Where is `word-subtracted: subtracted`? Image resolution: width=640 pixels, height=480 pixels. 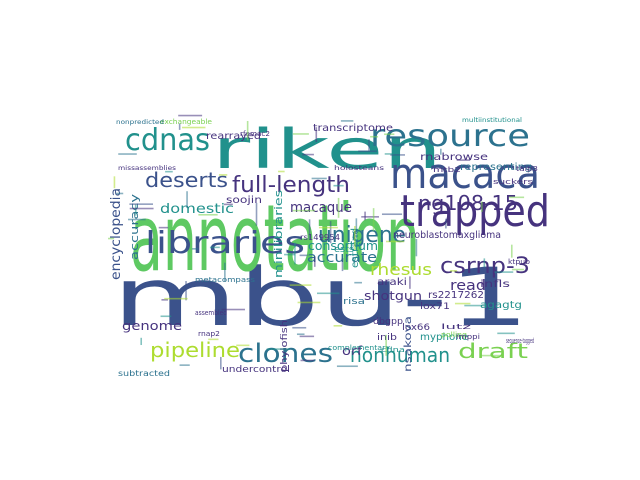 word-subtracted: subtracted is located at coordinates (144, 373).